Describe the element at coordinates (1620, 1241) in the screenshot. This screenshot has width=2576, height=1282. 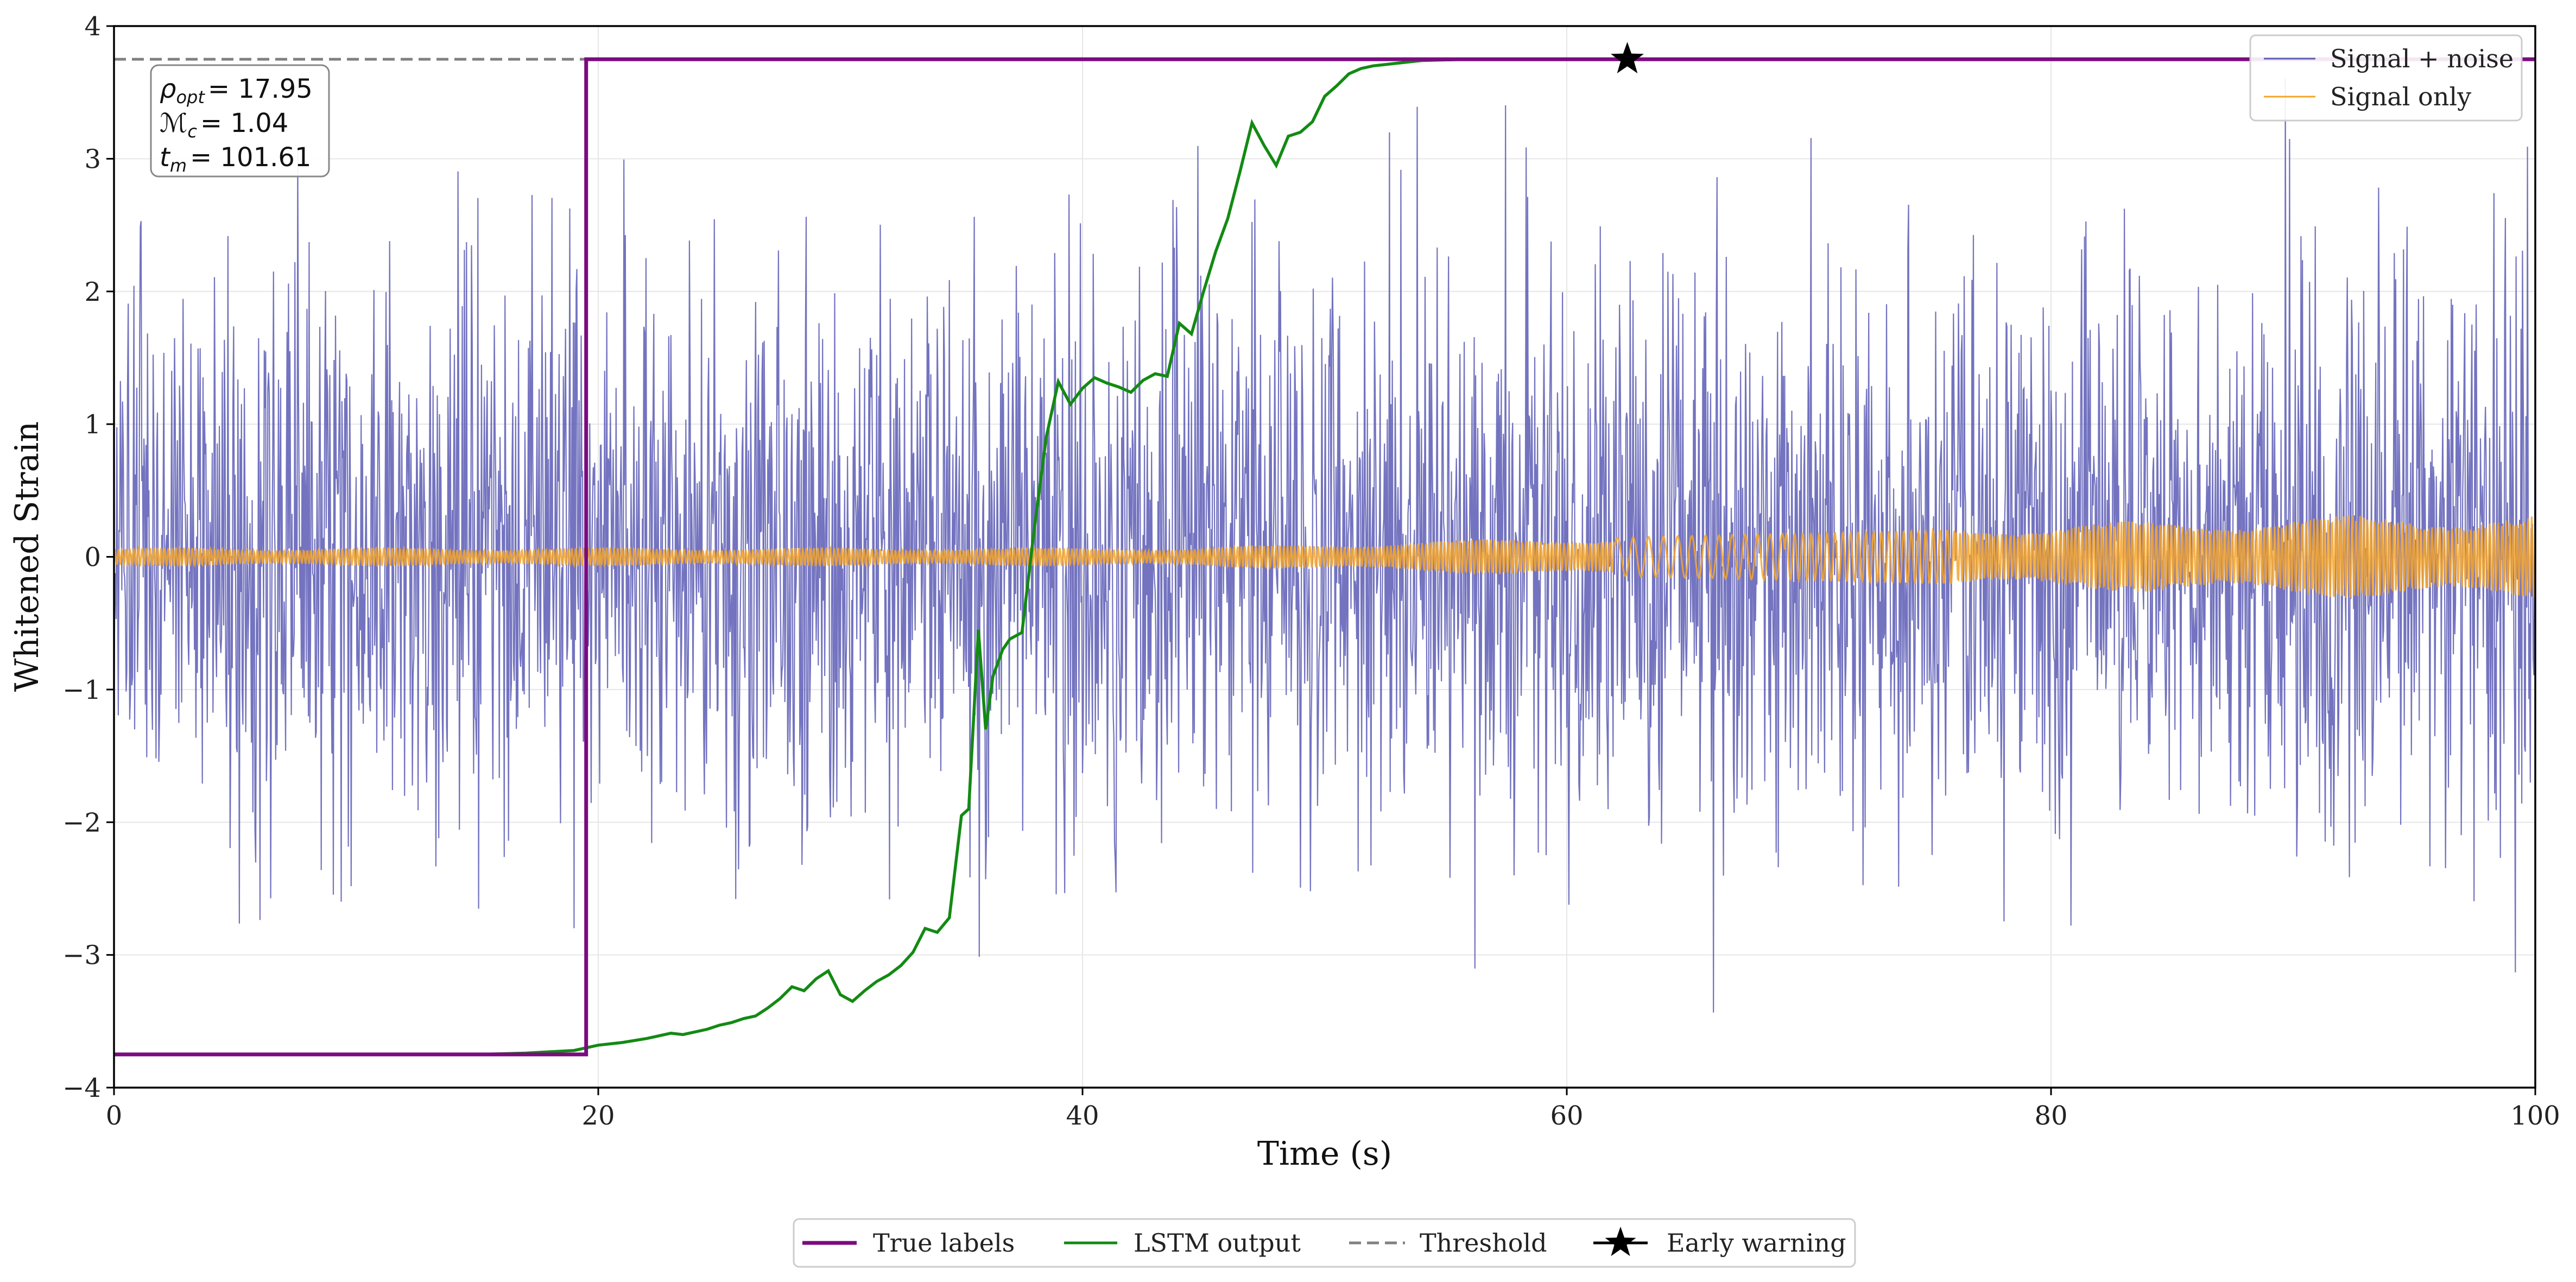
I see `legend-early-warning-star-icon` at that location.